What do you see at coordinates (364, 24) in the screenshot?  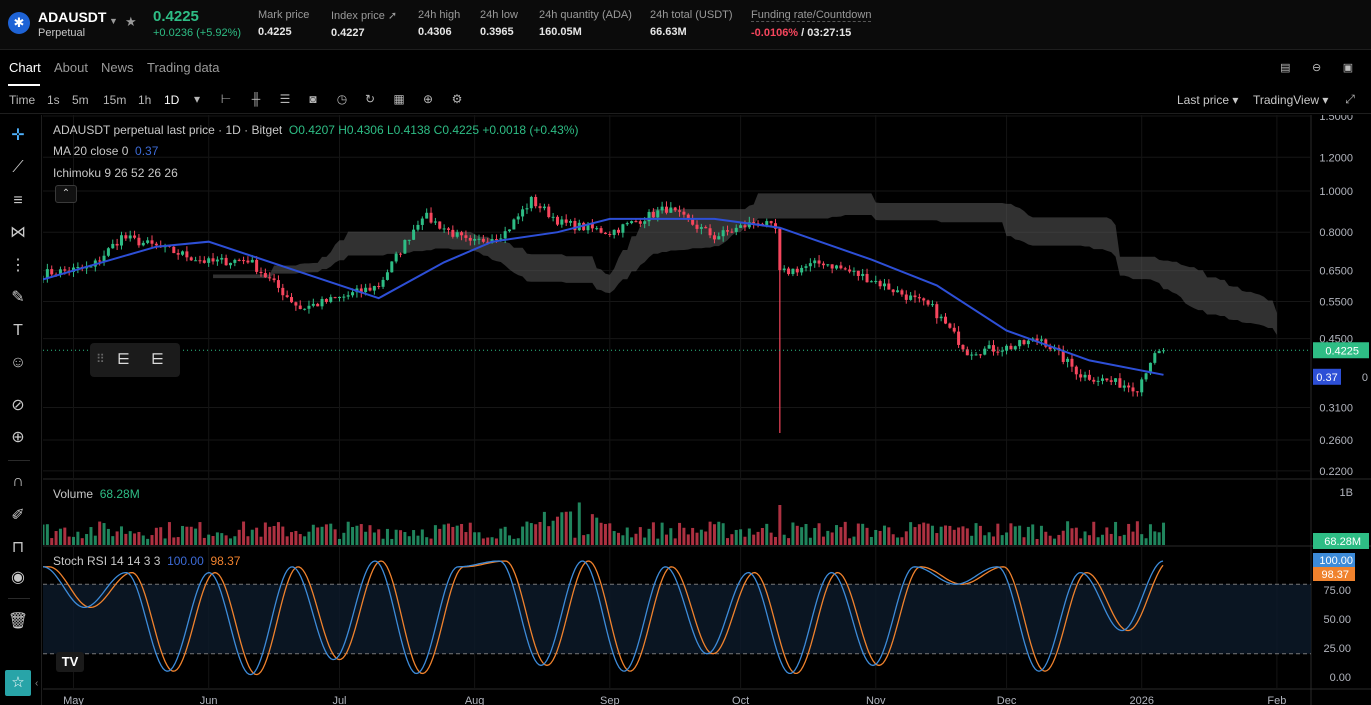 I see `index-price-stat: Index price ➚ 0.4227` at bounding box center [364, 24].